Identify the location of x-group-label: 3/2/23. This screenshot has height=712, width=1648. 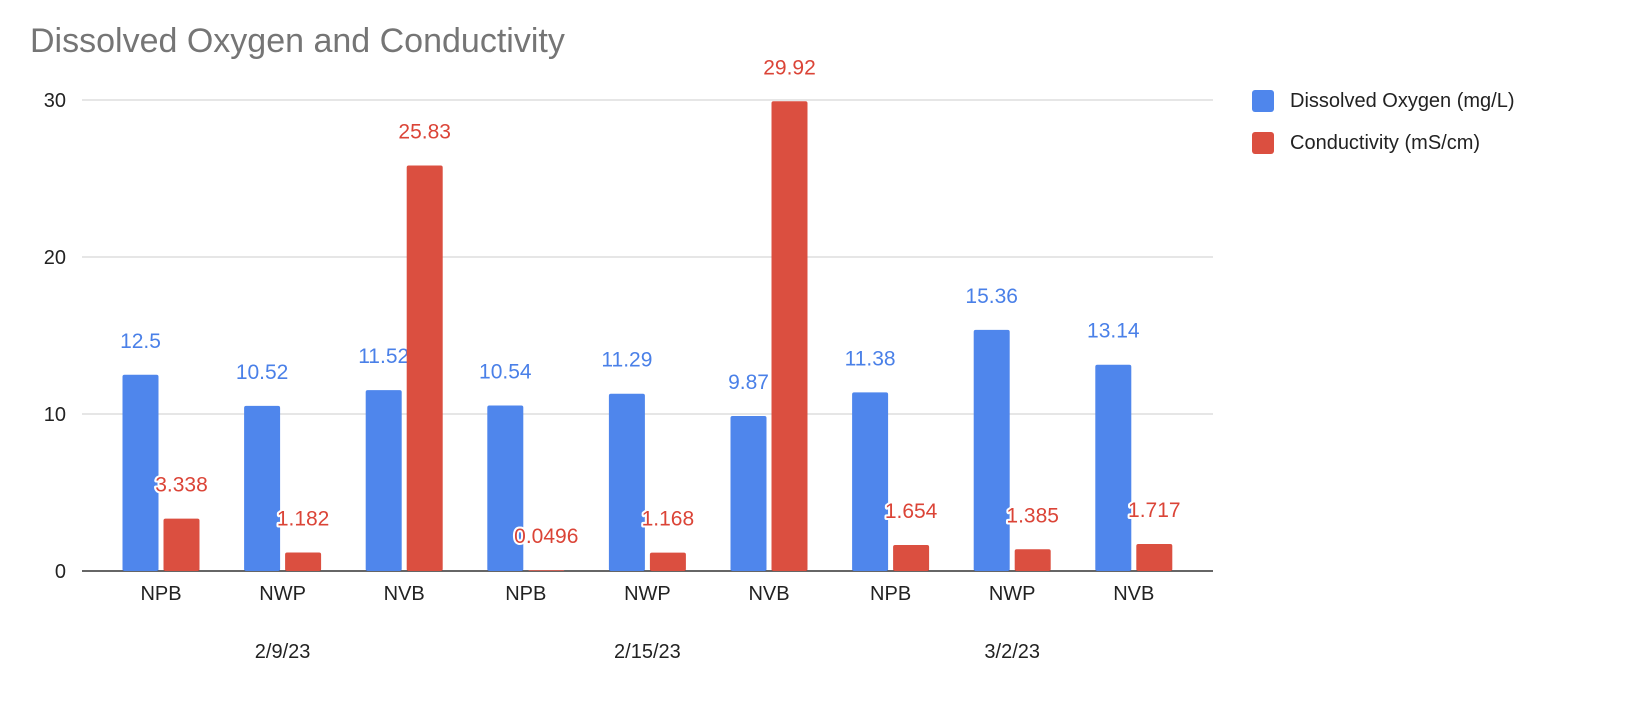
(1012, 652).